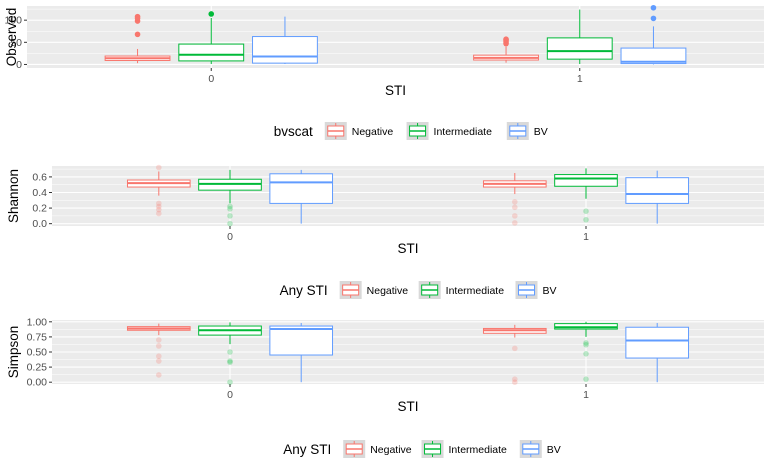  What do you see at coordinates (39, 209) in the screenshot?
I see `y-tick-label: 0.2` at bounding box center [39, 209].